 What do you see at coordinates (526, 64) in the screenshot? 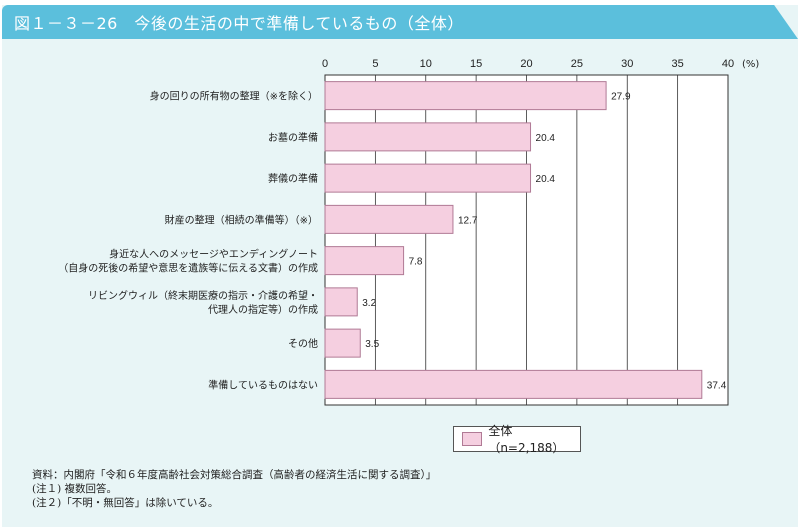
I see `x-tick-label: 20` at bounding box center [526, 64].